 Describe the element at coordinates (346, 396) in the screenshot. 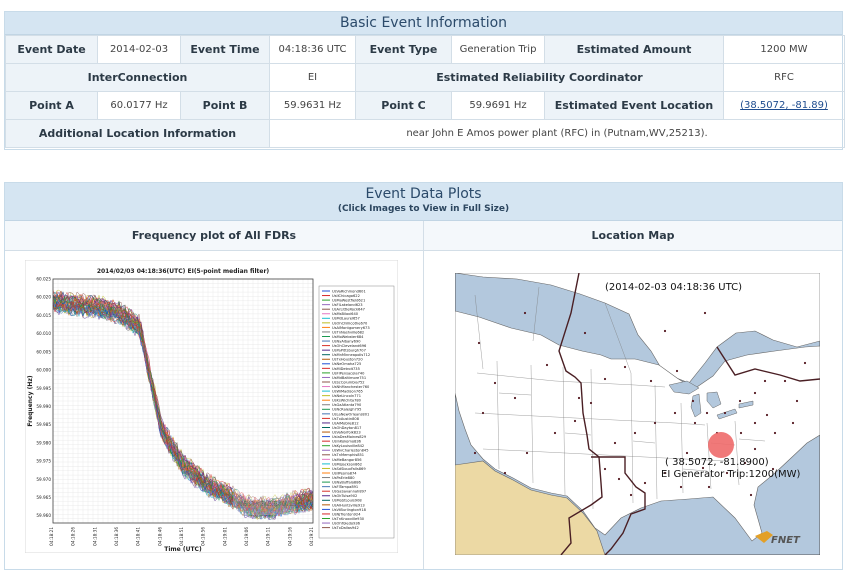

I see `legend-label: UsNeLincoln771` at that location.